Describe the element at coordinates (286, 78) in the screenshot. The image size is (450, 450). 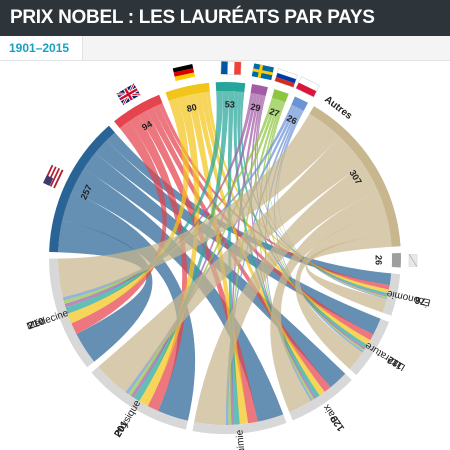
I see `flag-russia-icon` at that location.